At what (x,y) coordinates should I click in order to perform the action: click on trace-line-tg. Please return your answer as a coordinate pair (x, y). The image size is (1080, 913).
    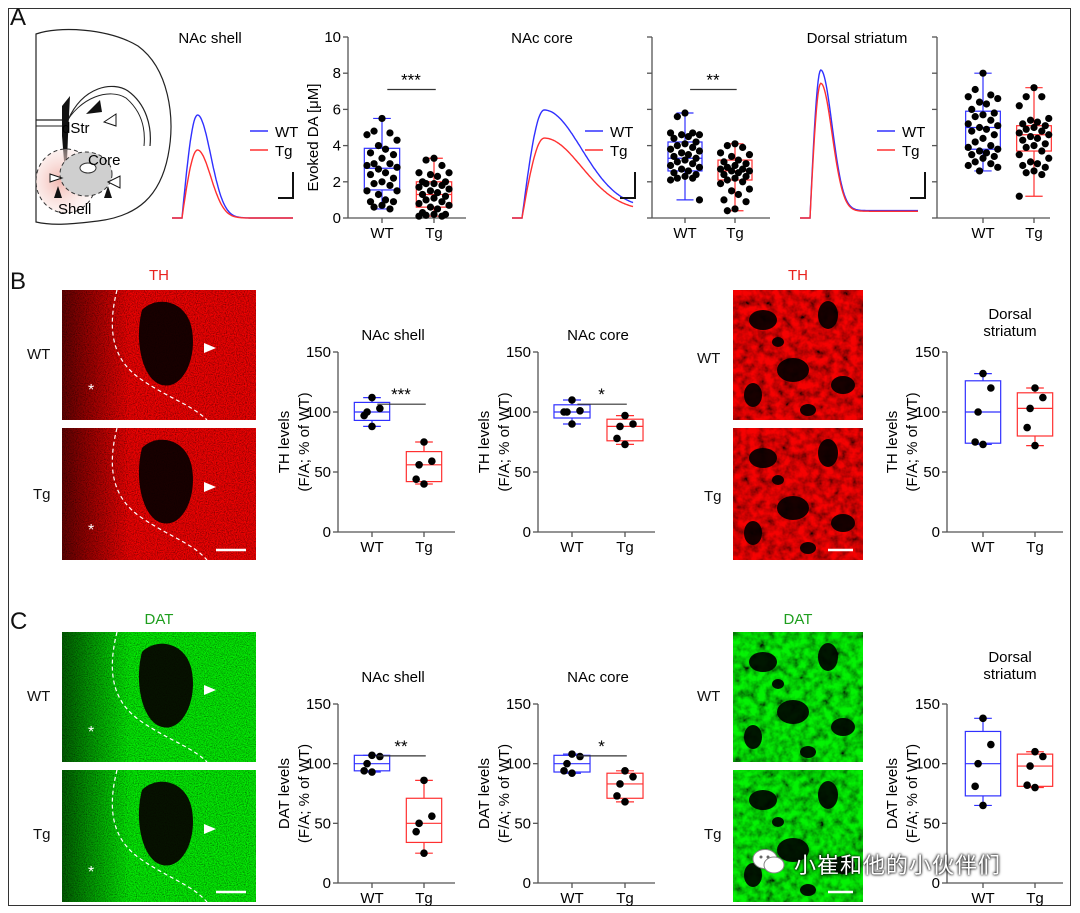
    Looking at the image, I should click on (232, 184).